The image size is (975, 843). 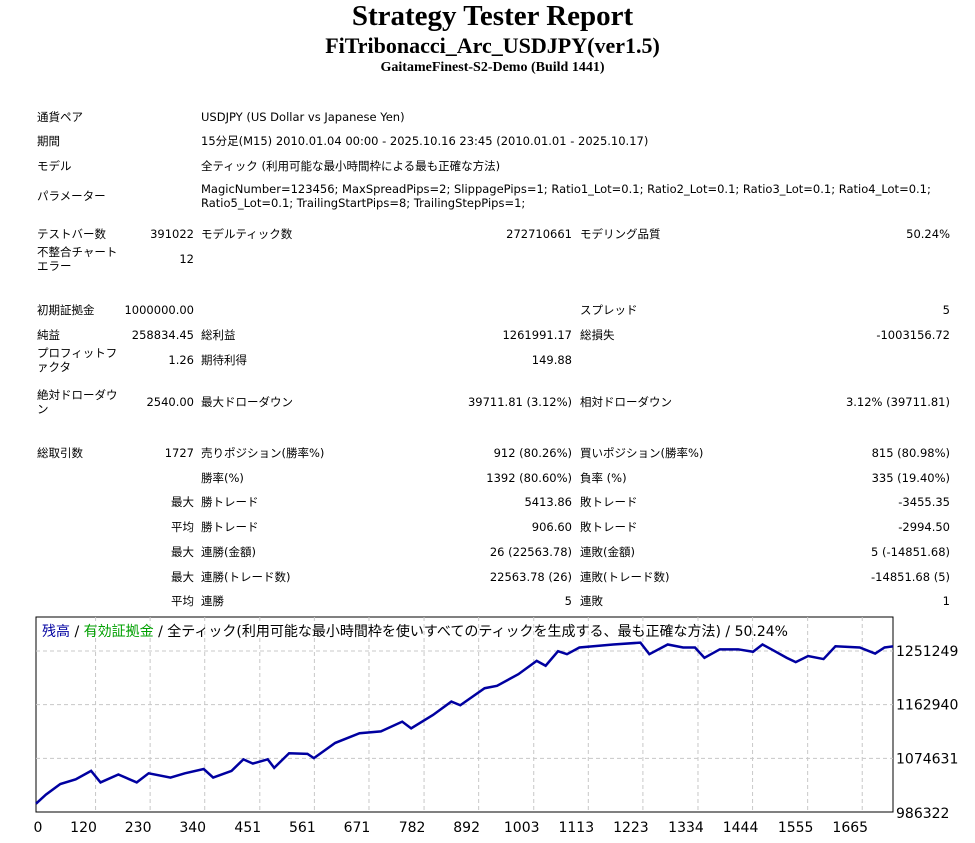 What do you see at coordinates (626, 402) in the screenshot?
I see `stat-label: 相対ドローダウン` at bounding box center [626, 402].